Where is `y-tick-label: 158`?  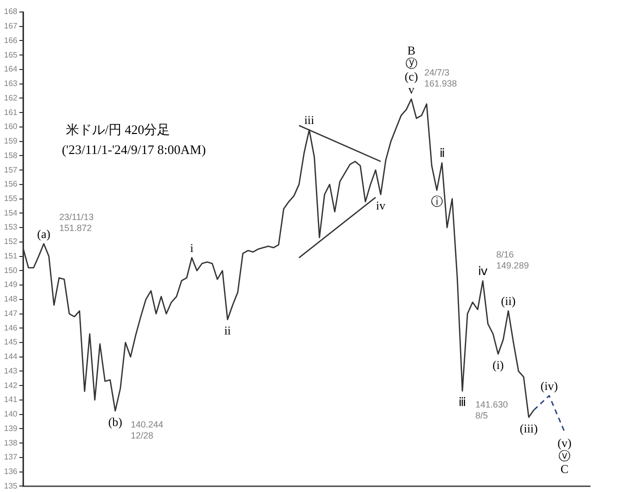 y-tick-label: 158 is located at coordinates (11, 155).